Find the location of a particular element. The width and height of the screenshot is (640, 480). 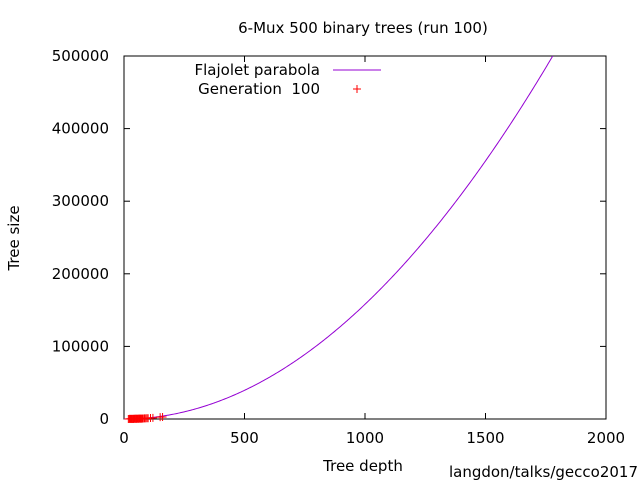

legend-label-generation: Generation 100 is located at coordinates (259, 89).